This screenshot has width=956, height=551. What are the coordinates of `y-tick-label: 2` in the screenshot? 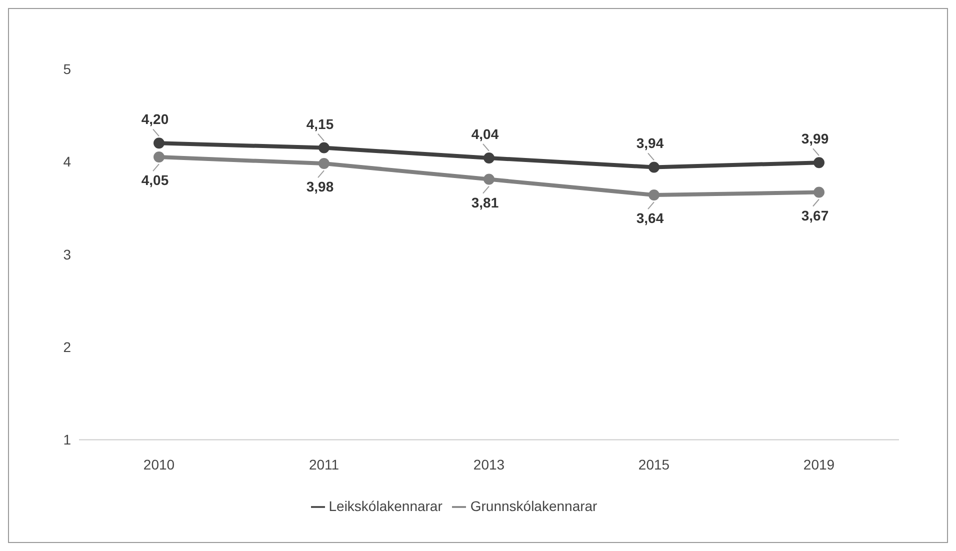 It's located at (67, 346).